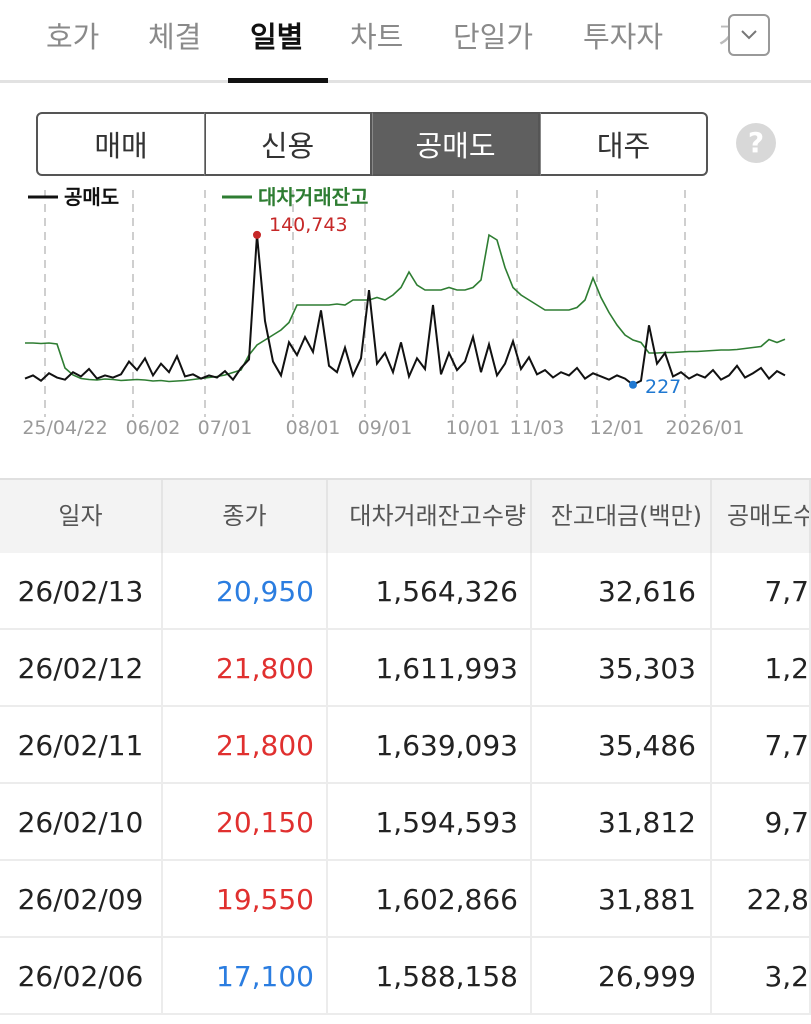  I want to click on tab-bar-border, so click(405, 81).